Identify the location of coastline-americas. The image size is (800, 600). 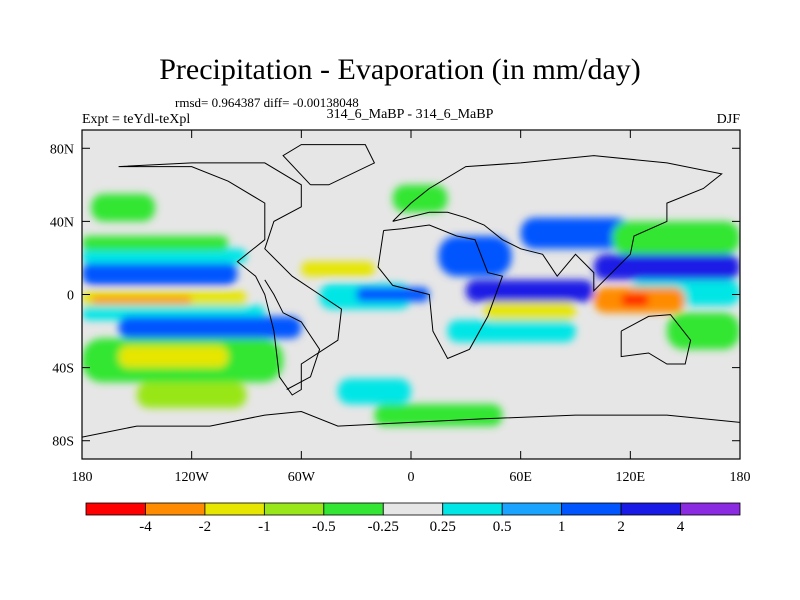
(230, 279).